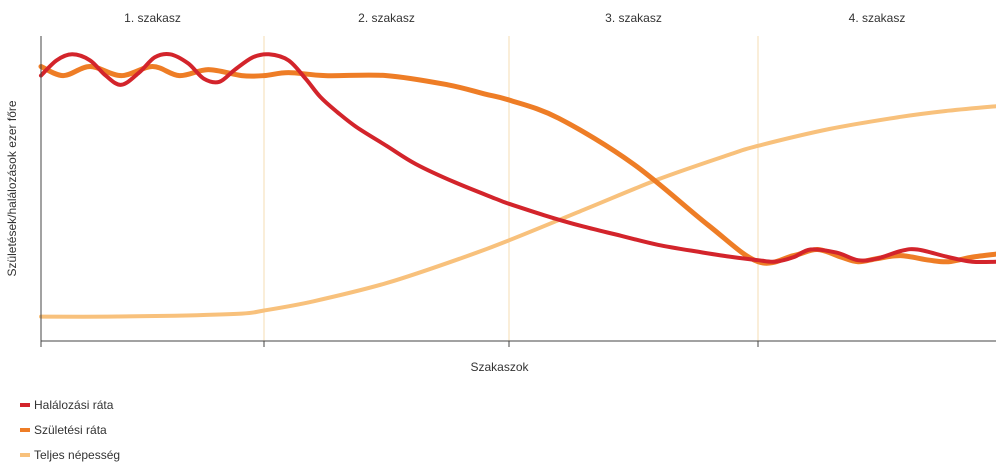 This screenshot has width=996, height=471. Describe the element at coordinates (514, 18) in the screenshot. I see `stage-labels: 1. szakasz 2. szakasz 3. szakasz 4. szakasz` at that location.